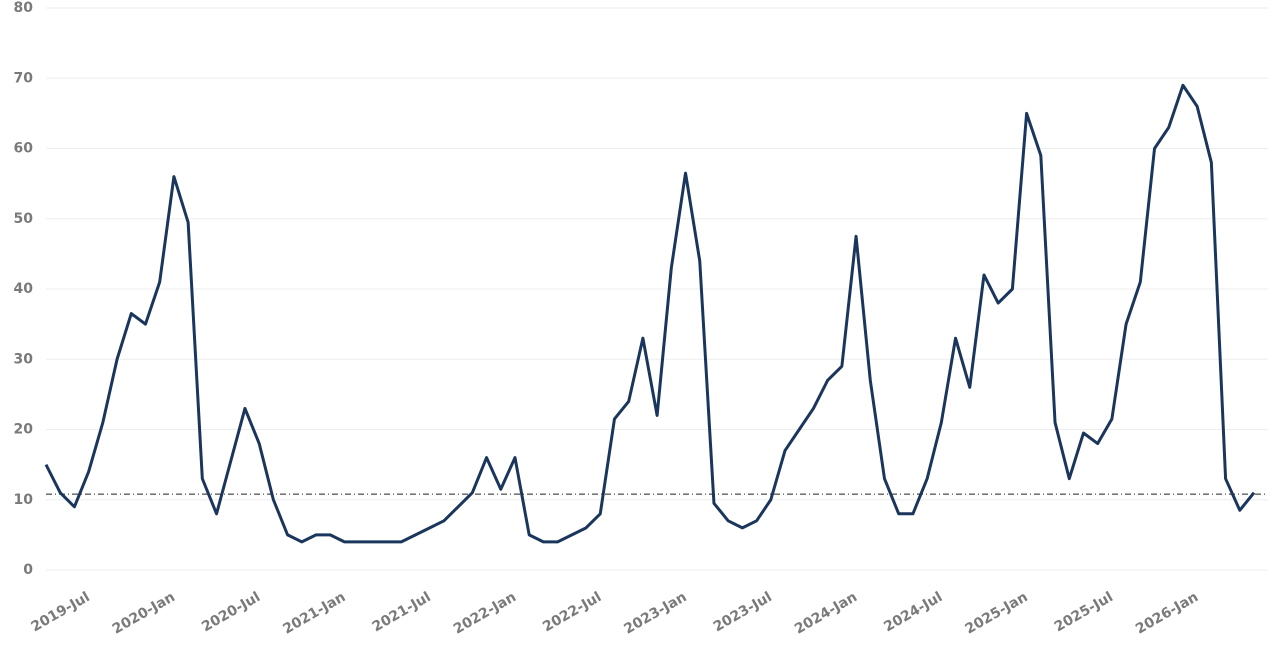 The image size is (1280, 653). What do you see at coordinates (24, 359) in the screenshot?
I see `y-tick-label: 30` at bounding box center [24, 359].